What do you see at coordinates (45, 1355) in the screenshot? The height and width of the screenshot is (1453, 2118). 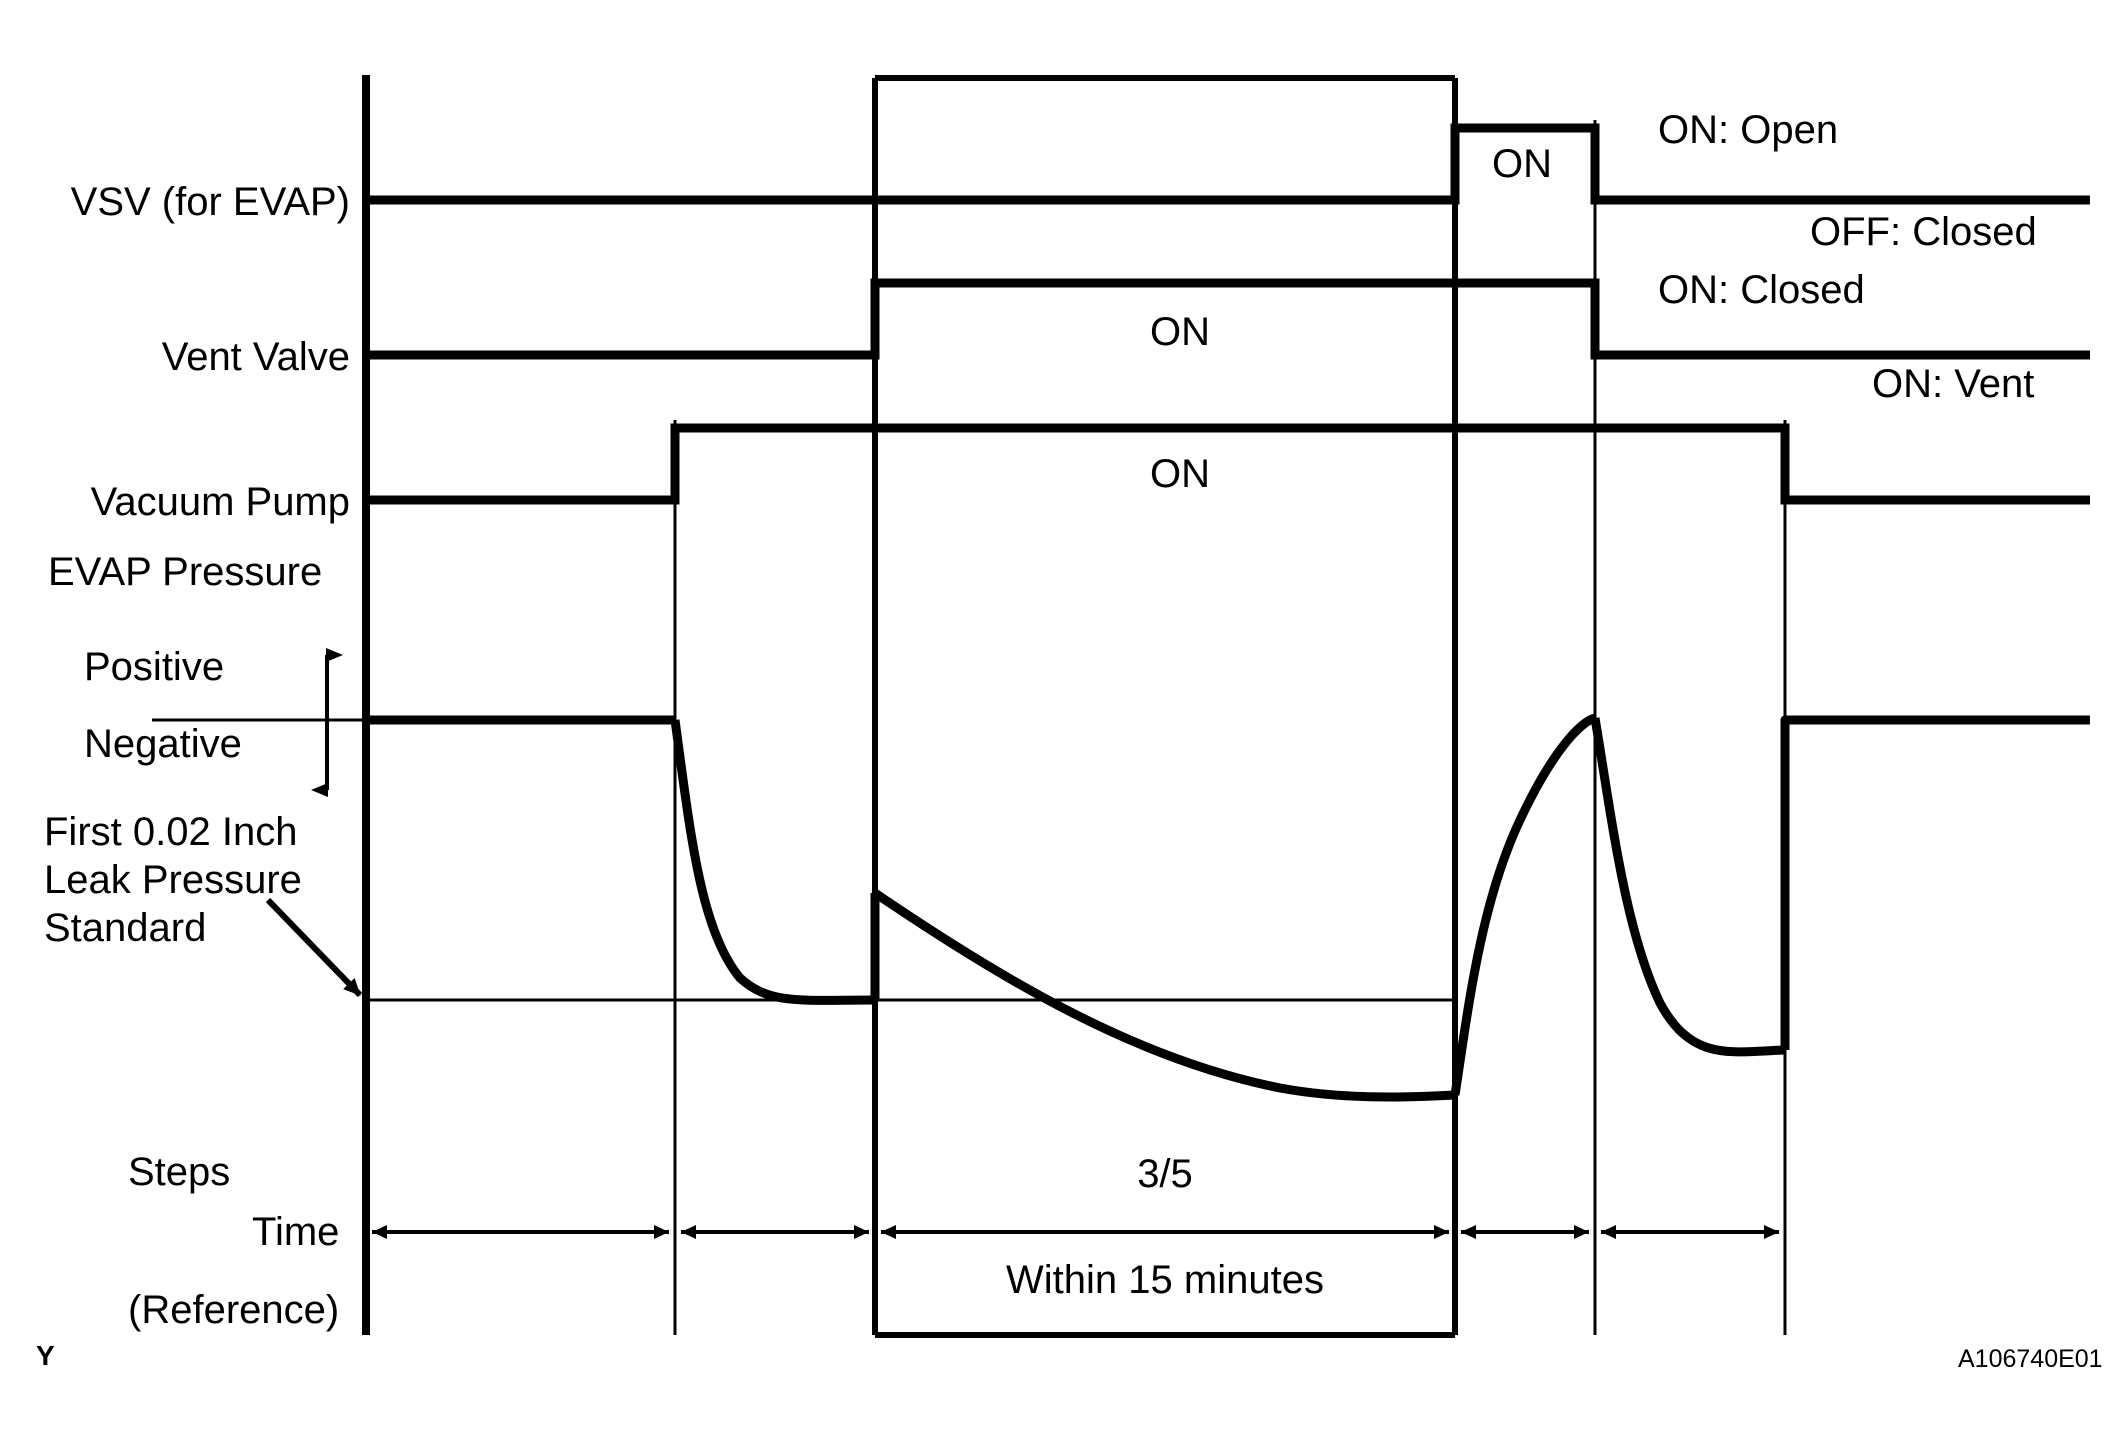 I see `corner-mark: Y` at bounding box center [45, 1355].